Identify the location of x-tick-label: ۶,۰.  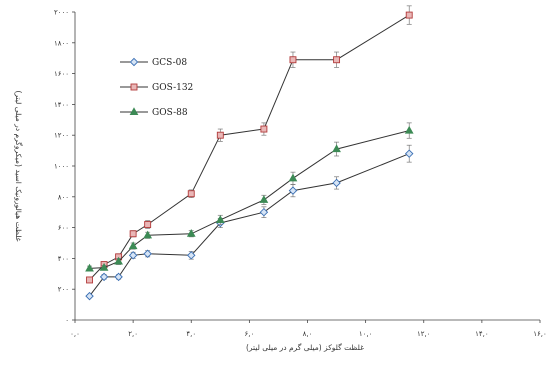
(250, 334).